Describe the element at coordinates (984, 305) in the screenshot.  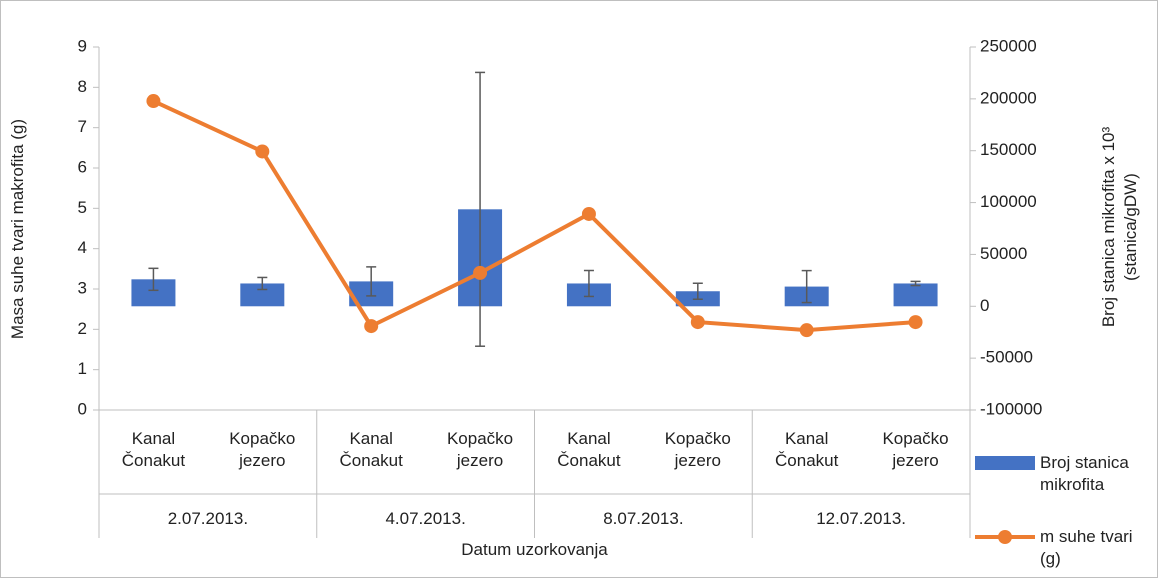
I see `y2-tick-label: 0` at that location.